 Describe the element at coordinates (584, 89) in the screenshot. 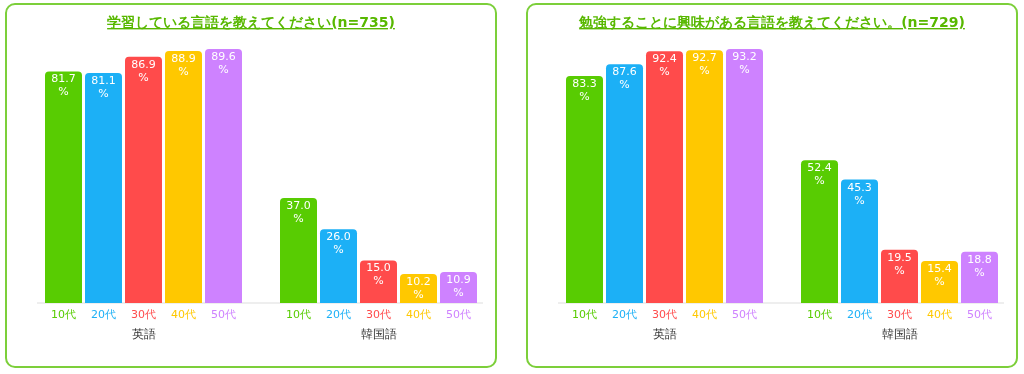

I see `data-label: 83.3 %` at that location.